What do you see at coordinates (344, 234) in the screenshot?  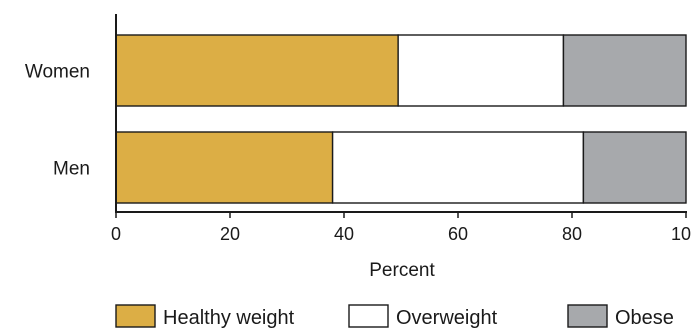 I see `x-tick-label: 40` at bounding box center [344, 234].